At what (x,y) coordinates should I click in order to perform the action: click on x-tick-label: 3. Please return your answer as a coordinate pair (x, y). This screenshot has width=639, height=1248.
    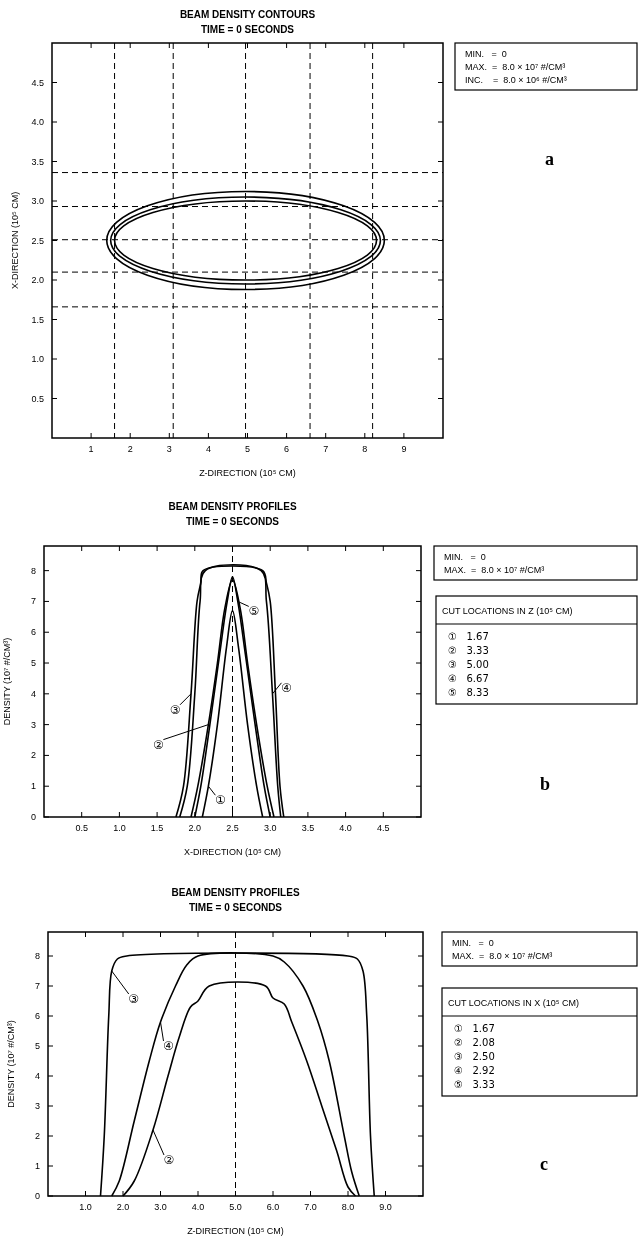
    Looking at the image, I should click on (169, 449).